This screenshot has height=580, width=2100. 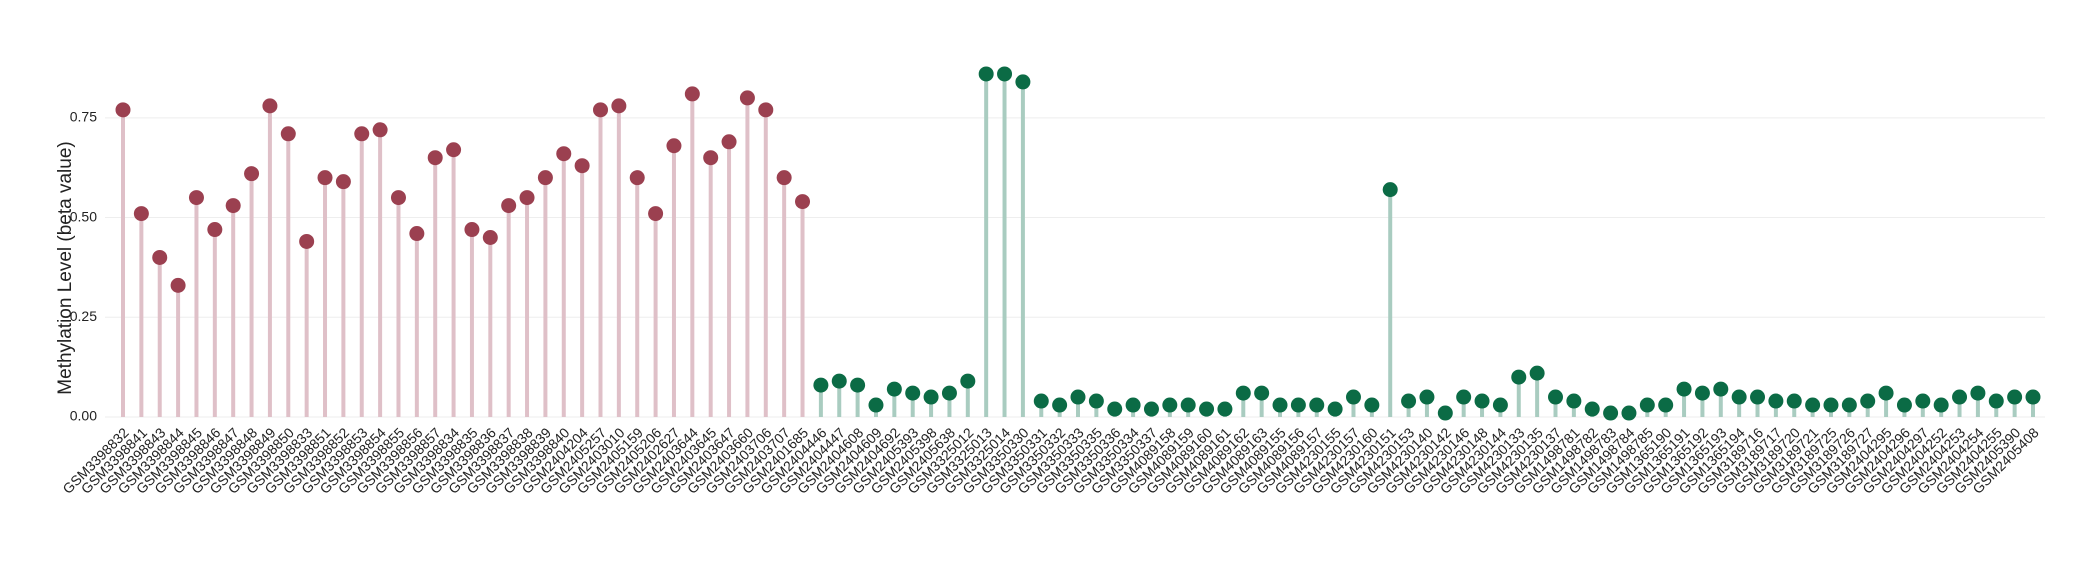 I want to click on y-axis-label: Methylation Level (beta value), so click(x=65, y=267).